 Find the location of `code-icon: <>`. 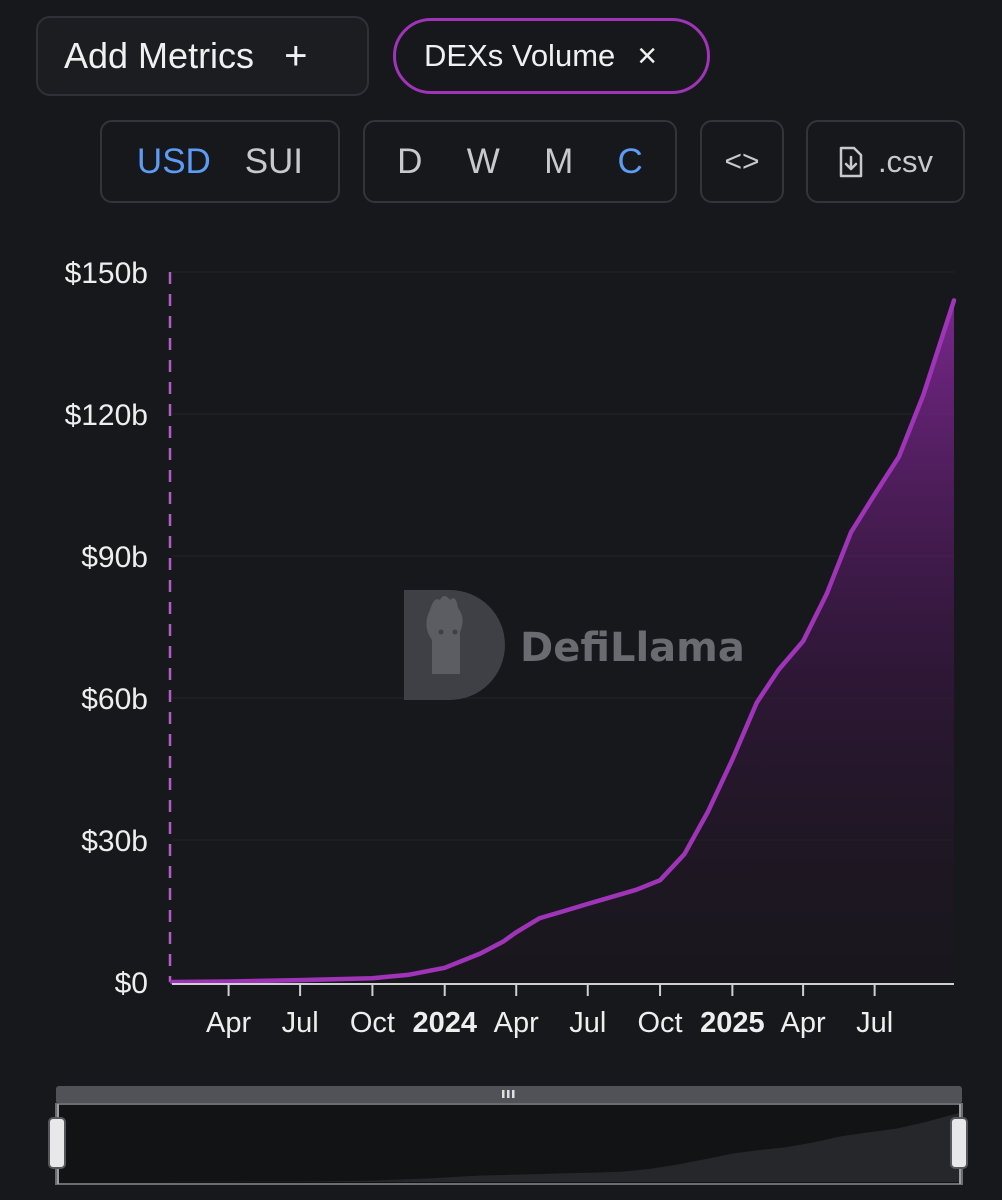

code-icon: <> is located at coordinates (742, 161).